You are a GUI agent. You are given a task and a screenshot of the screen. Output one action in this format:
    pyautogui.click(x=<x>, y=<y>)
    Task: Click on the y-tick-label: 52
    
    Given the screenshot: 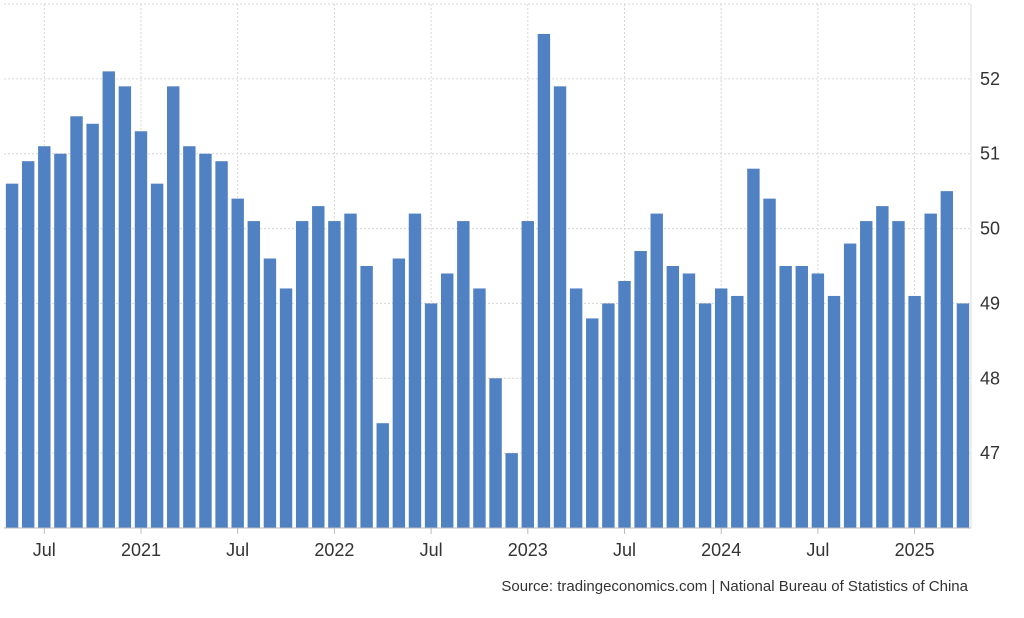 What is the action you would take?
    pyautogui.click(x=990, y=79)
    